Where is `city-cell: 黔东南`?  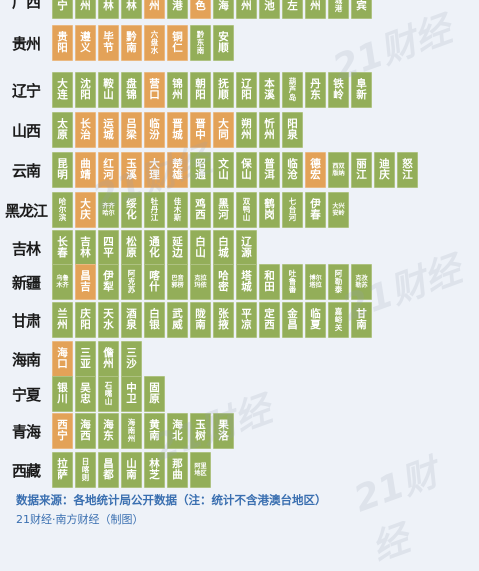
city-cell: 黔东南 is located at coordinates (200, 43).